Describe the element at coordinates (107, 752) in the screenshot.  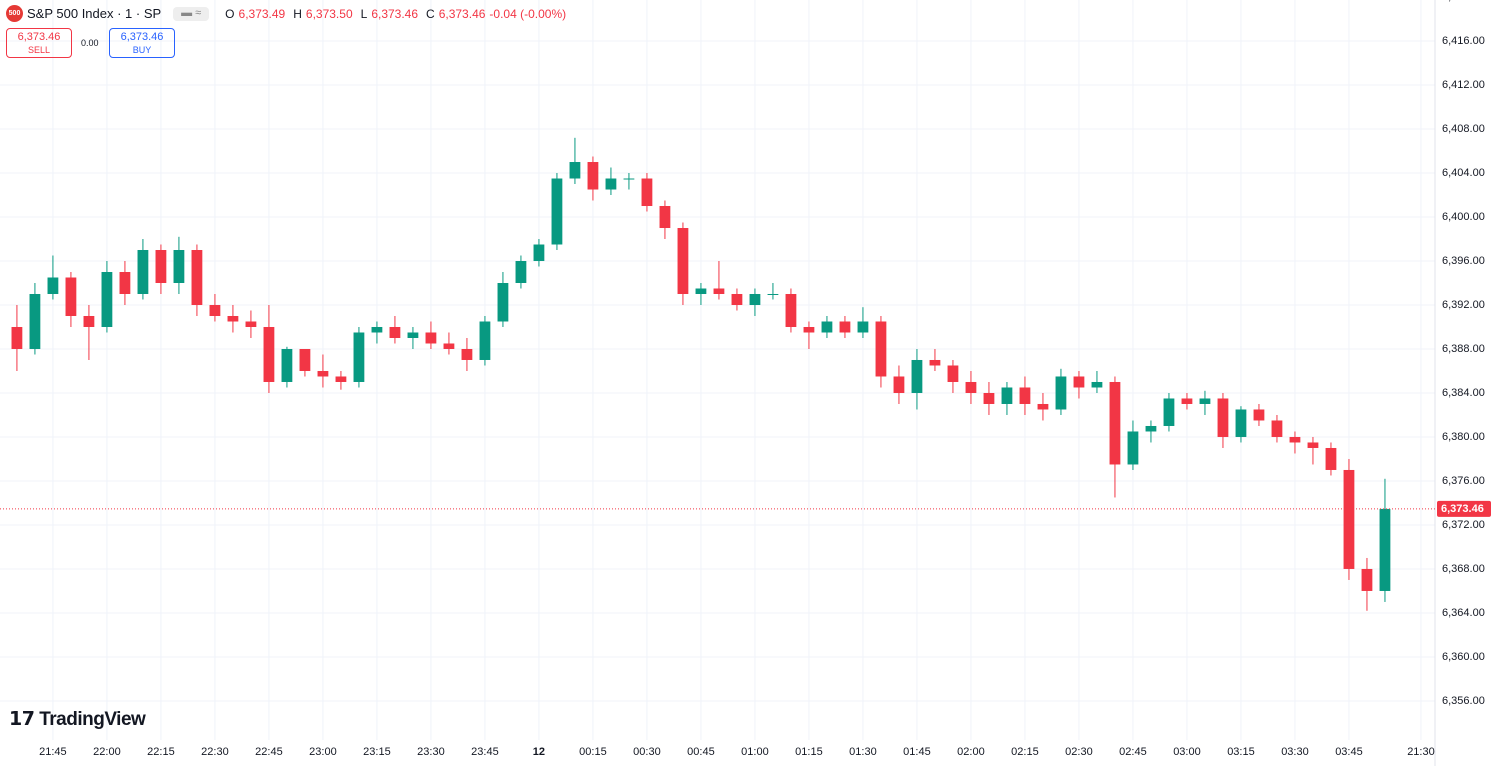
I see `x-tick-label: 22:00` at that location.